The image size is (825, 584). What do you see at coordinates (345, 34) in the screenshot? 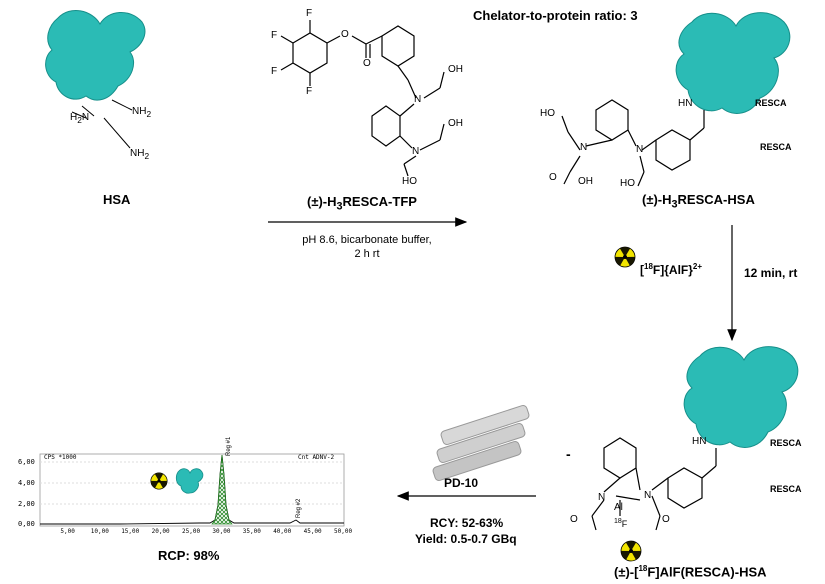
I see `atom-o-ester: O` at bounding box center [345, 34].